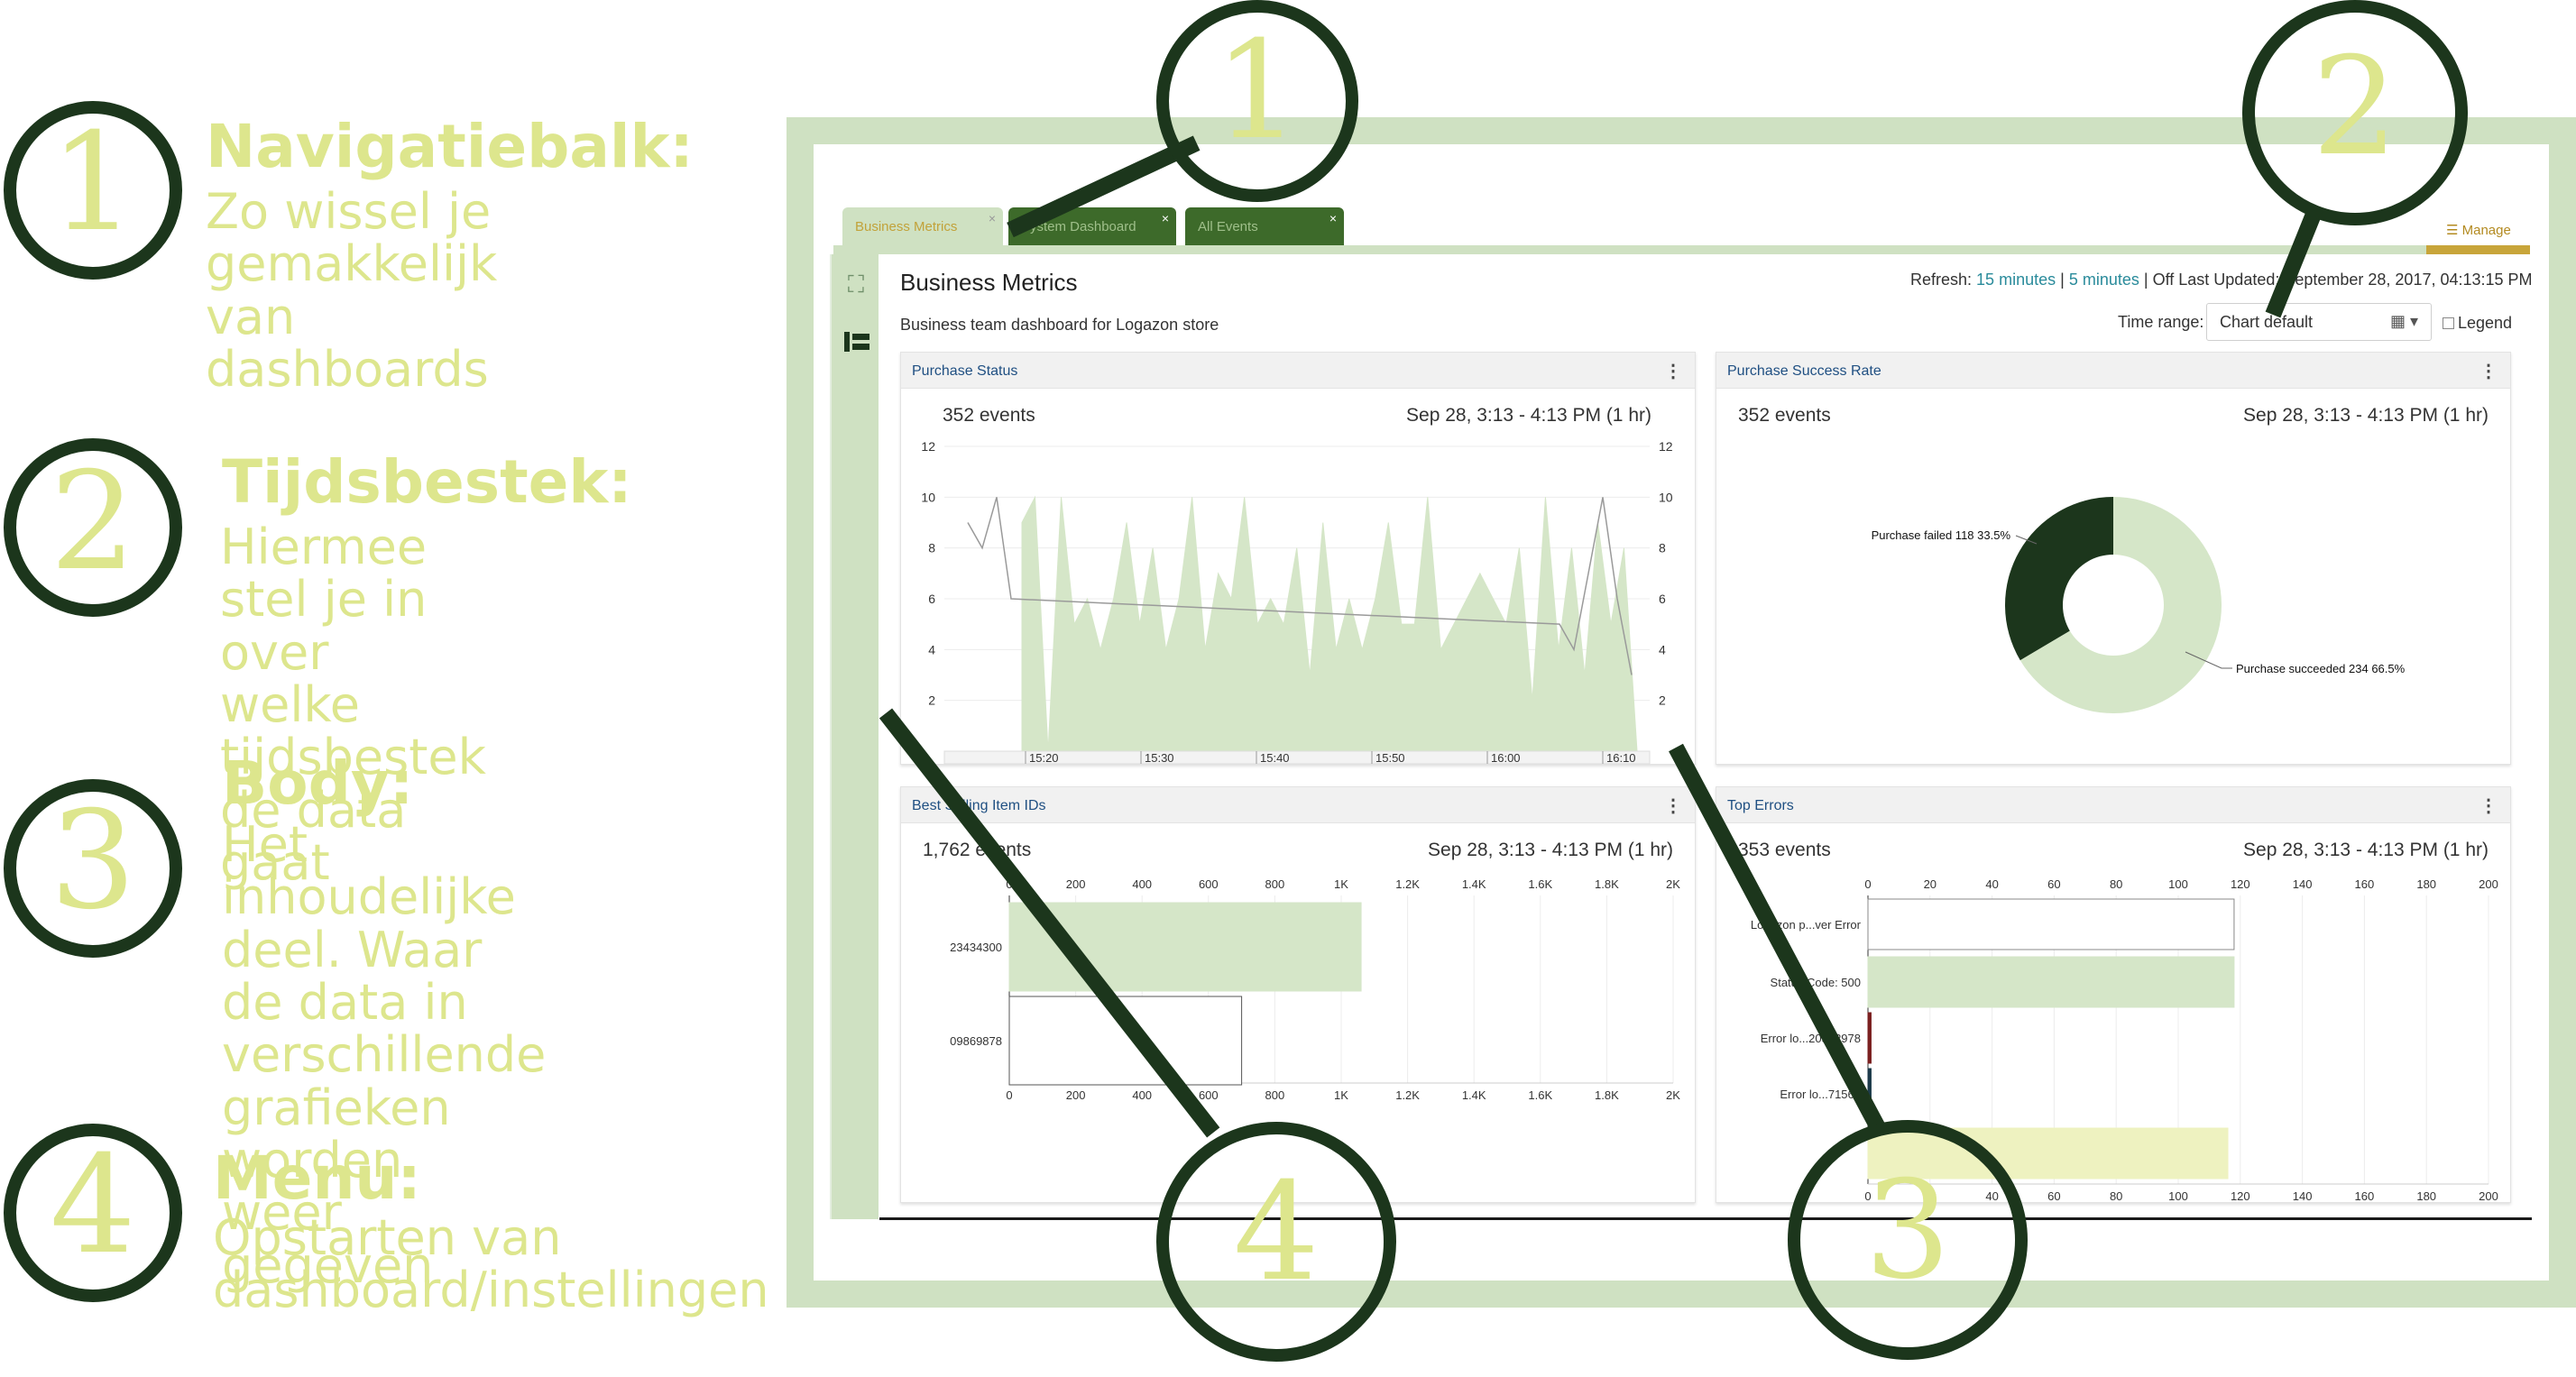 This screenshot has width=2576, height=1377. I want to click on x-tick-label-bottom: 80, so click(2116, 1196).